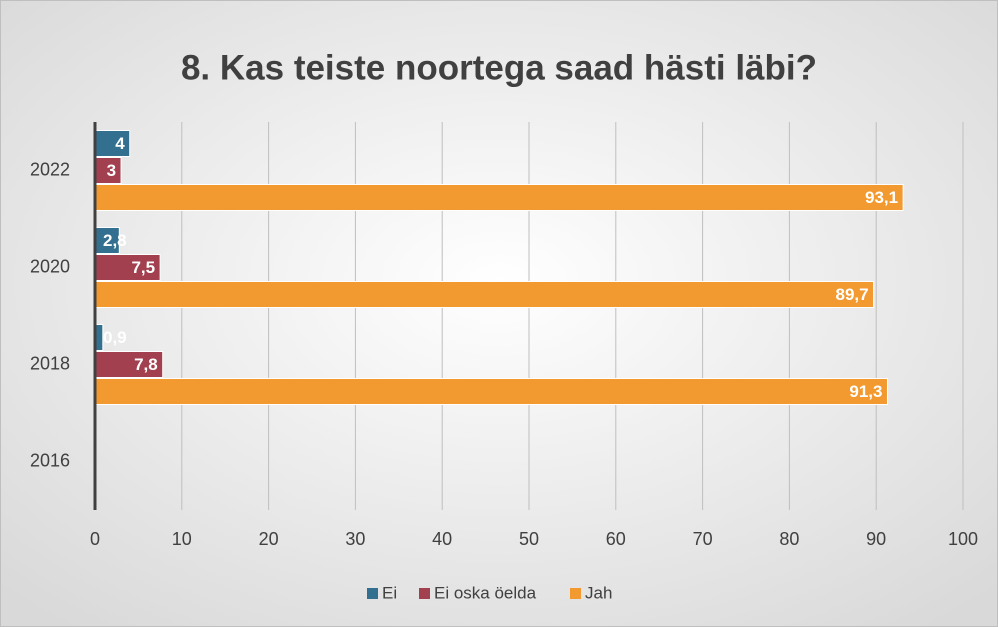 The width and height of the screenshot is (998, 627). I want to click on data-label: 7,5, so click(143, 267).